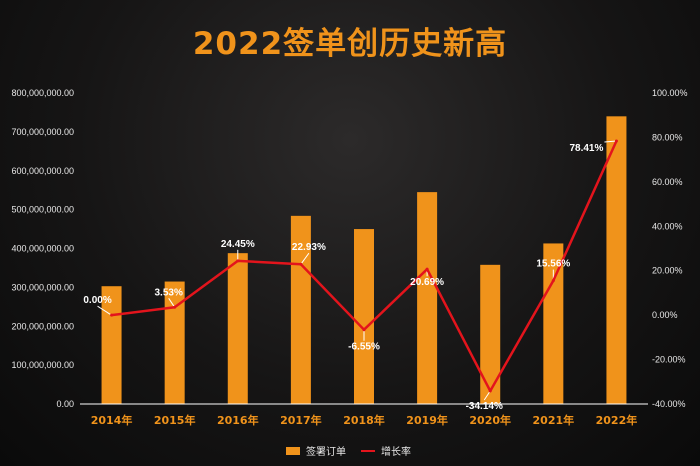  What do you see at coordinates (175, 307) in the screenshot?
I see `growth-point-2015年` at bounding box center [175, 307].